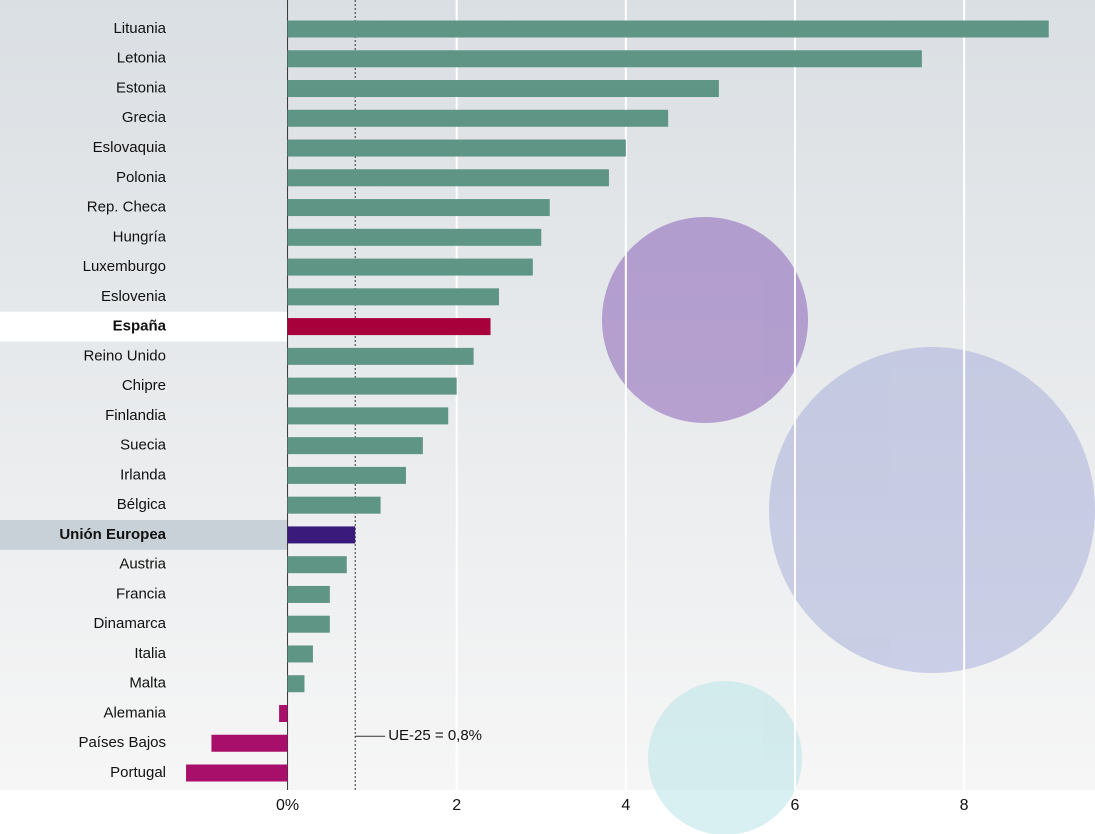 The width and height of the screenshot is (1095, 834). I want to click on y-tick-label: Finlandia, so click(136, 415).